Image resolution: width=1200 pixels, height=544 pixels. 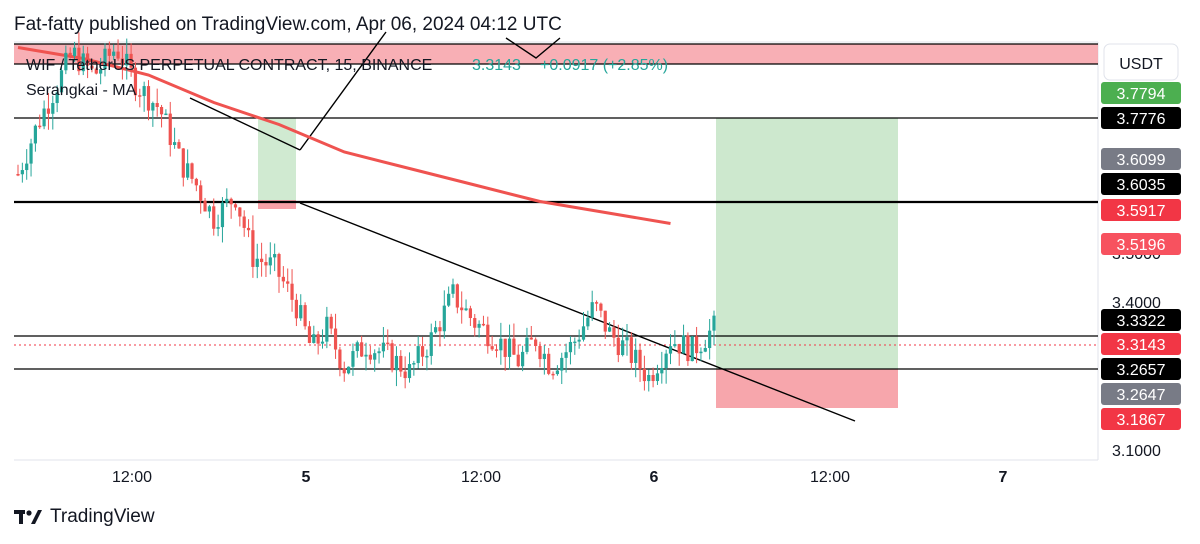 I want to click on tradingview-logo-icon, so click(x=28, y=517).